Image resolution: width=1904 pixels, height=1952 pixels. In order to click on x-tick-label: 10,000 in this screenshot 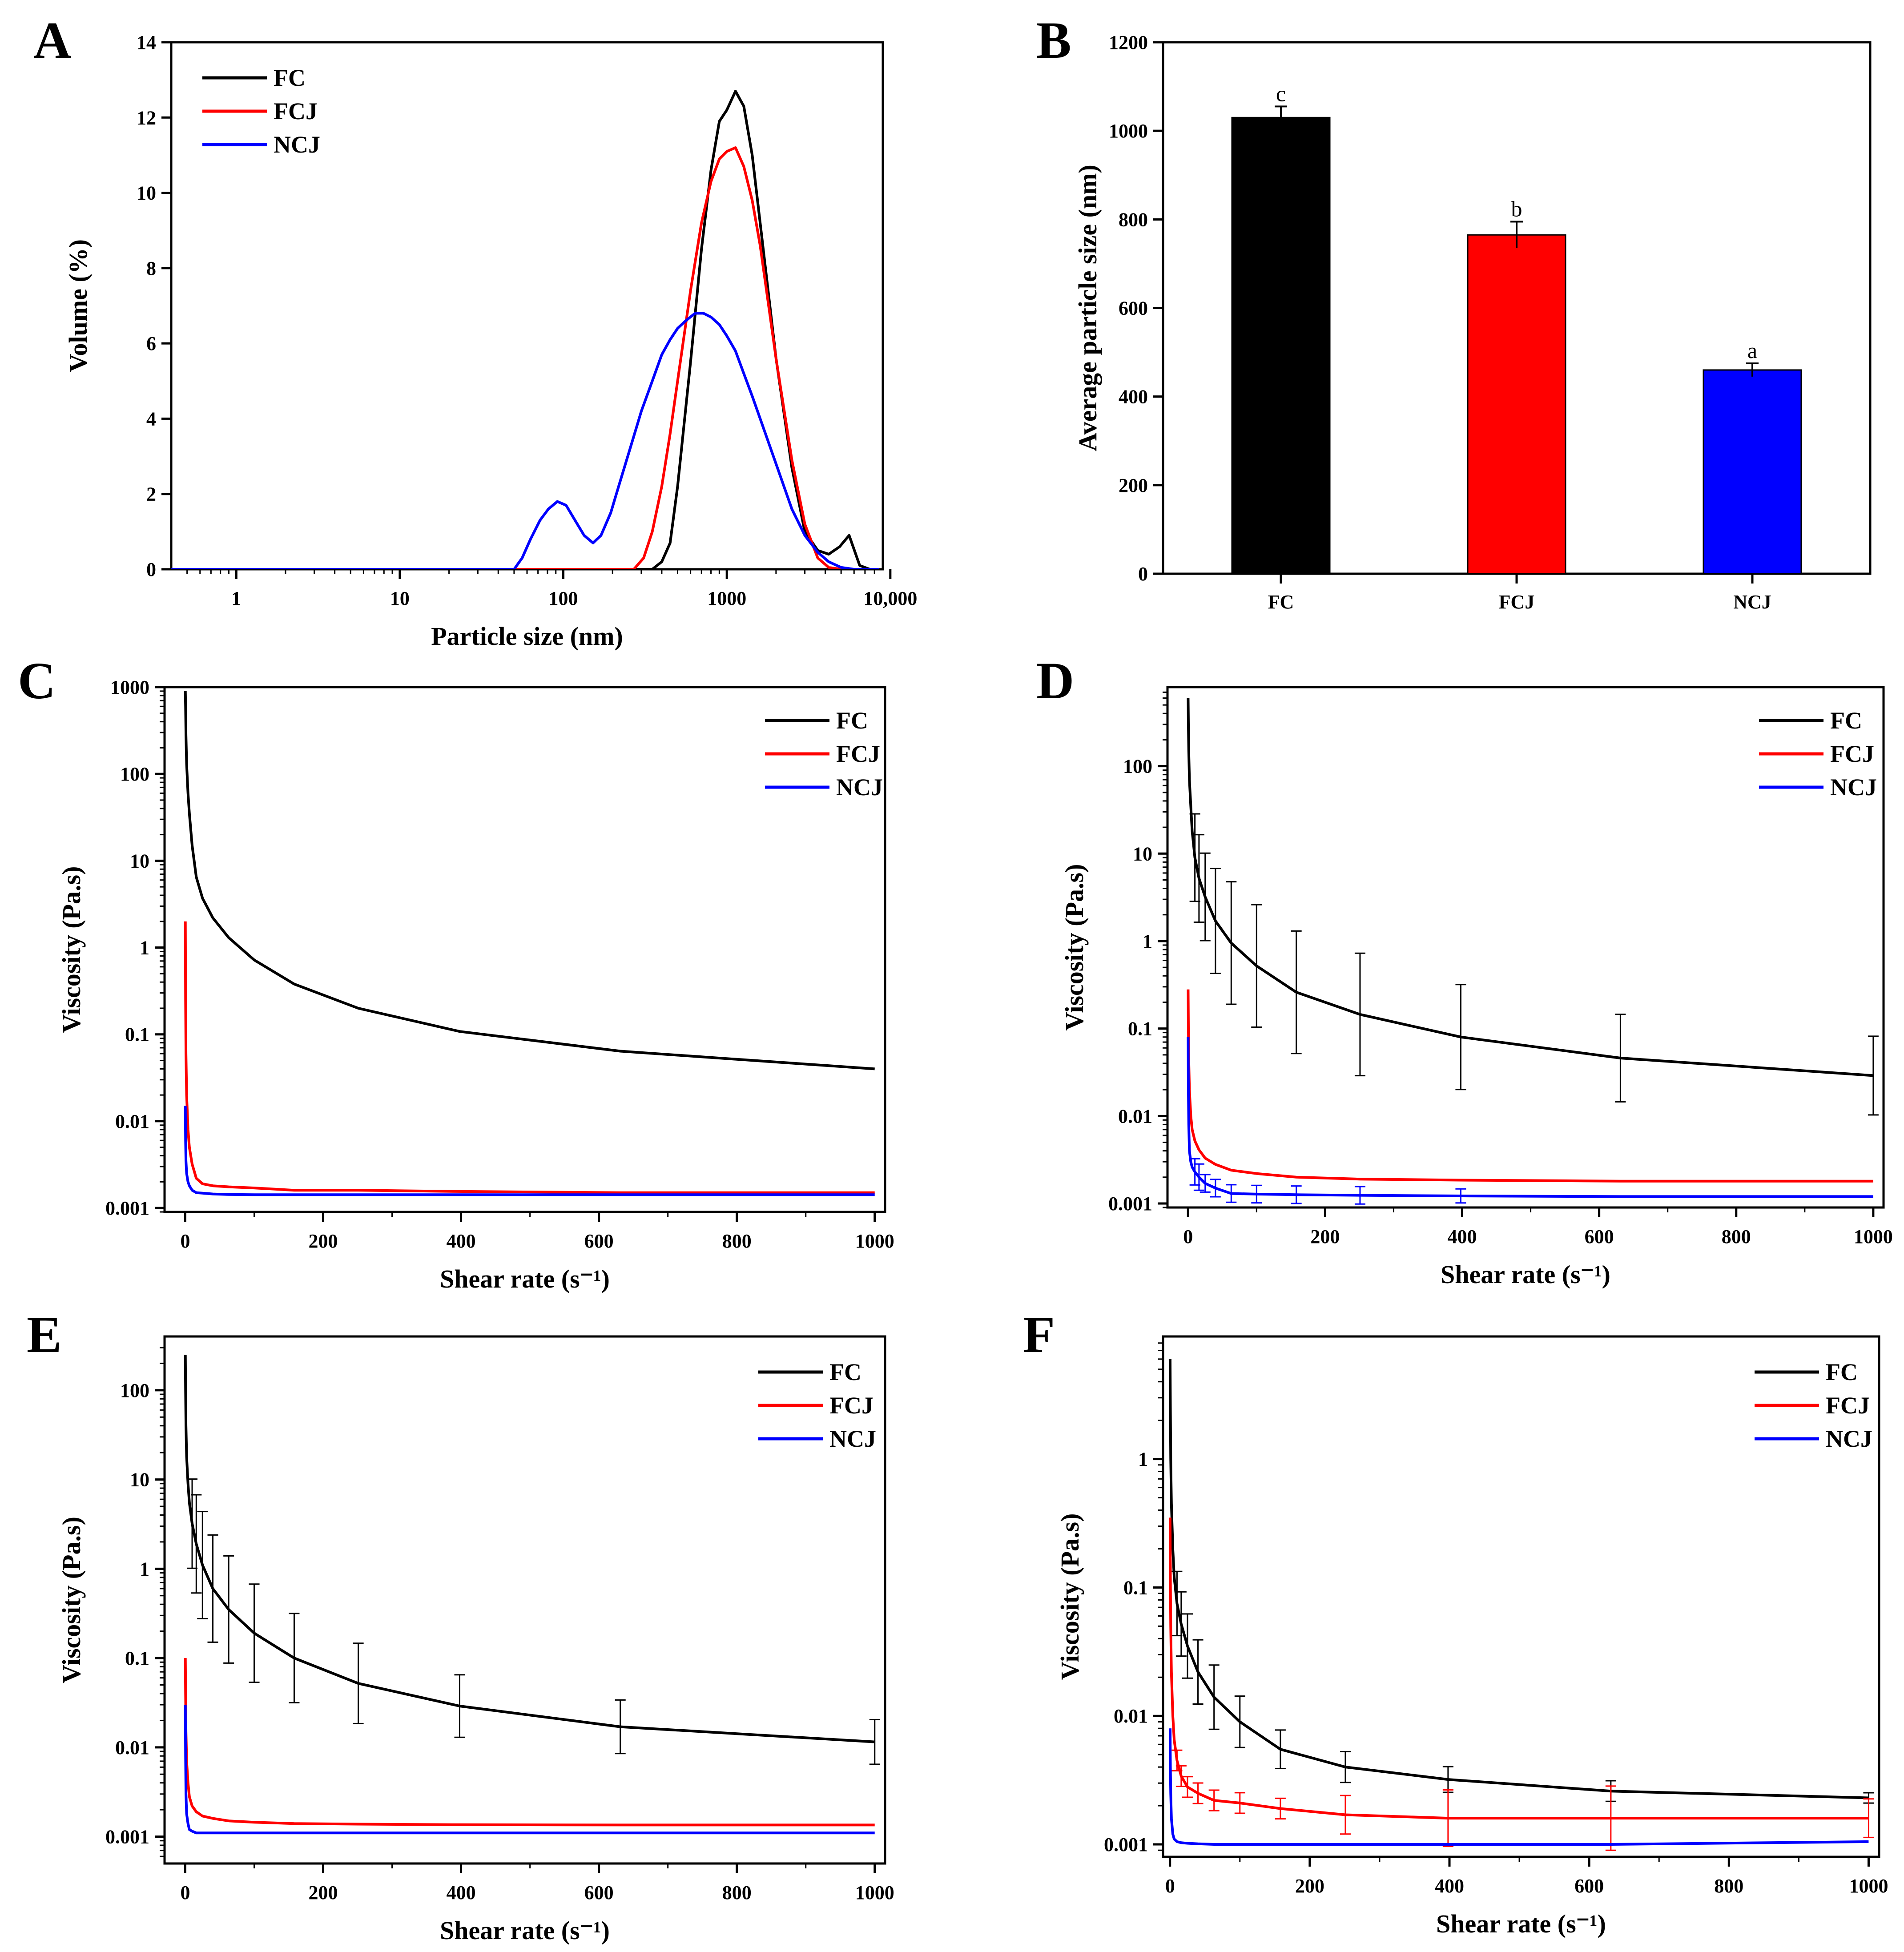, I will do `click(890, 599)`.